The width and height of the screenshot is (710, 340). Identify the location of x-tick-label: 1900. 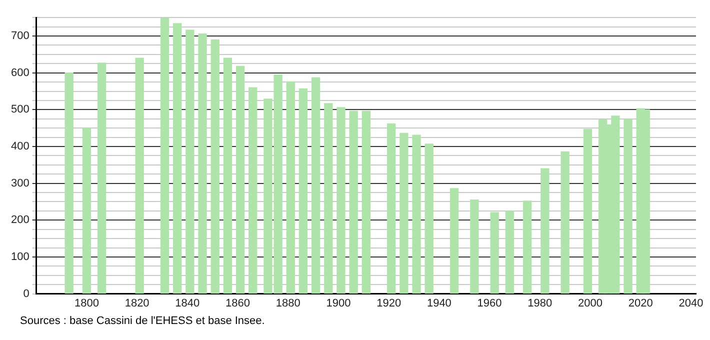
(338, 303).